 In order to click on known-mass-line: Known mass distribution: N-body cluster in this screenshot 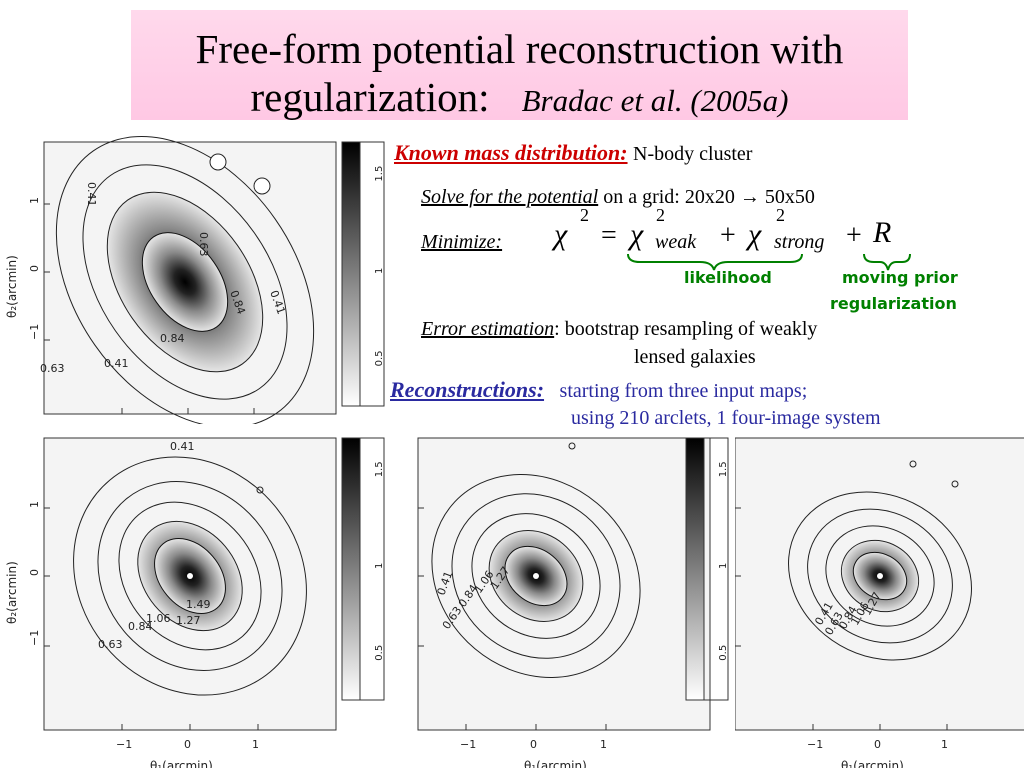, I will do `click(573, 153)`.